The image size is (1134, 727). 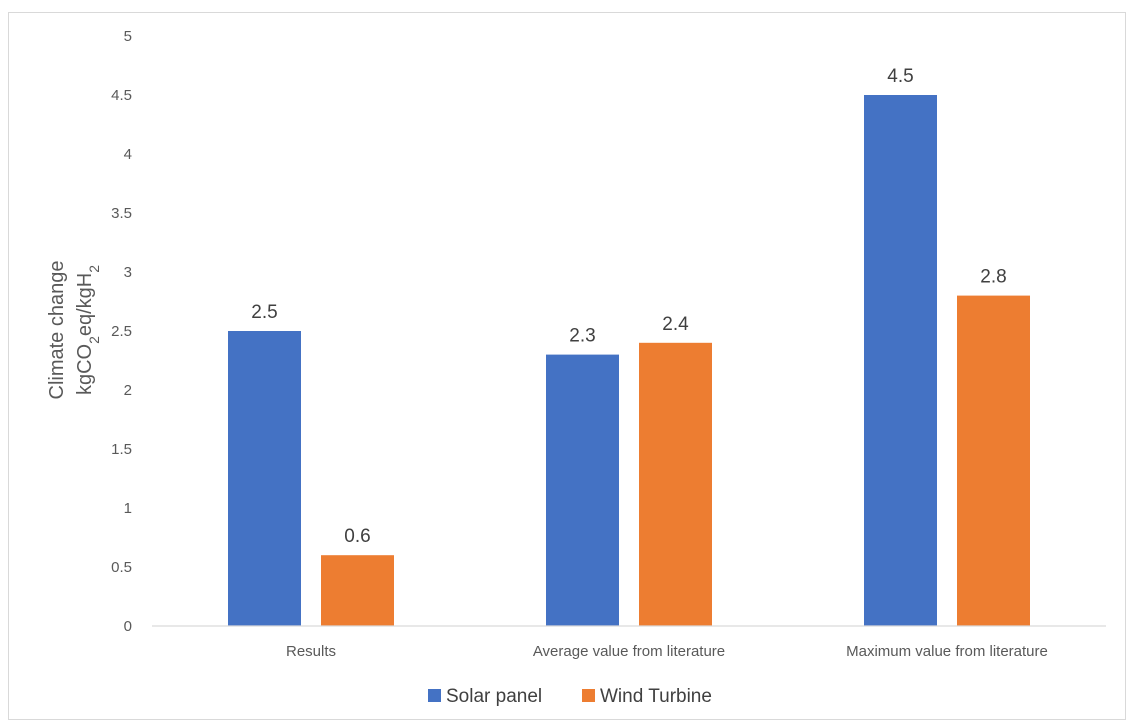 What do you see at coordinates (121, 213) in the screenshot?
I see `y-tick-label: 3.5` at bounding box center [121, 213].